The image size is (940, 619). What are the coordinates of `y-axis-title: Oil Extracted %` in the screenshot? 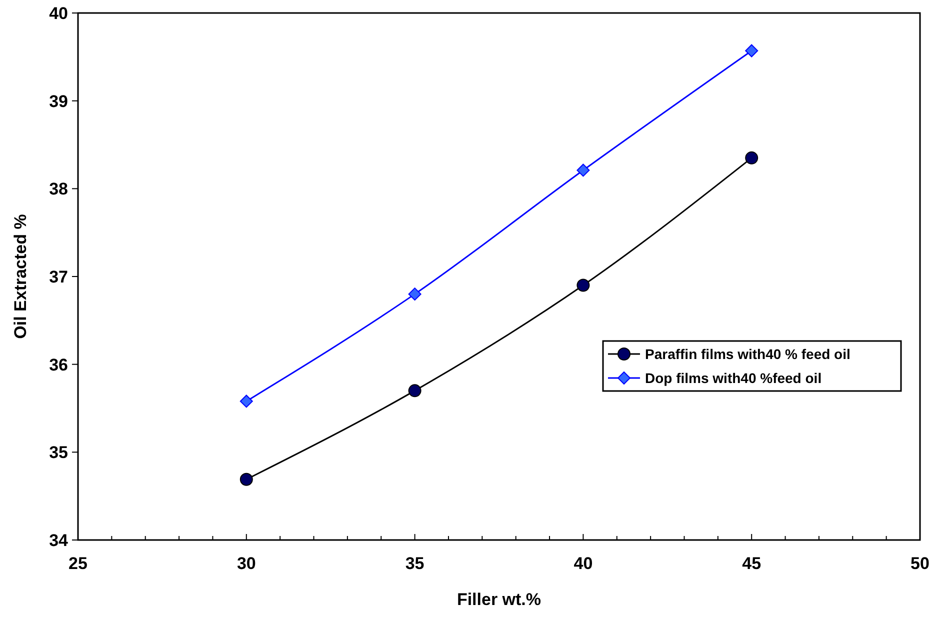 It's located at (20, 276).